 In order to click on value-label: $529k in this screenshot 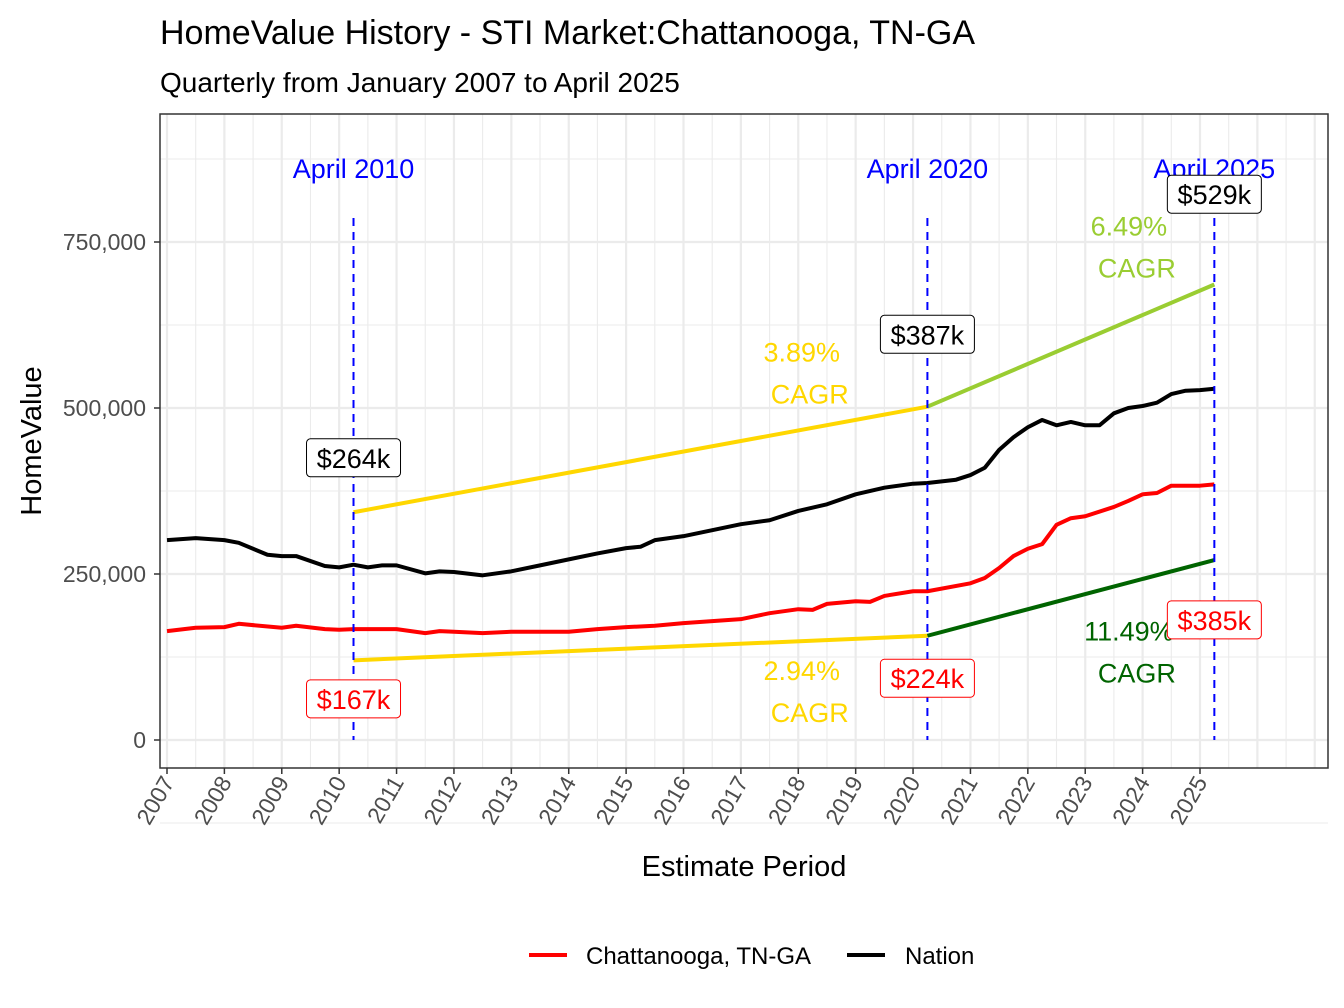, I will do `click(1215, 195)`.